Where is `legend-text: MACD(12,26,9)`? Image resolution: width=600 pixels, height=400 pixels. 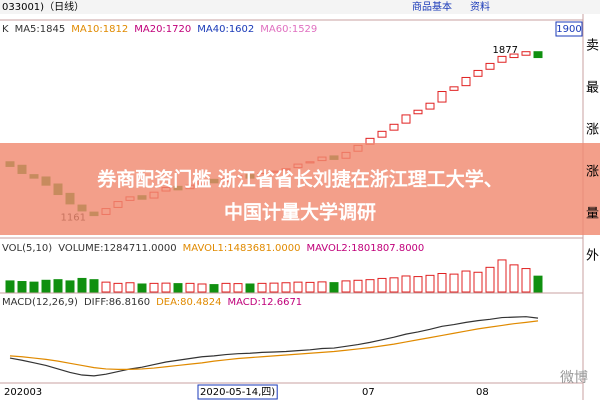
legend-text: MACD(12,26,9) is located at coordinates (40, 302).